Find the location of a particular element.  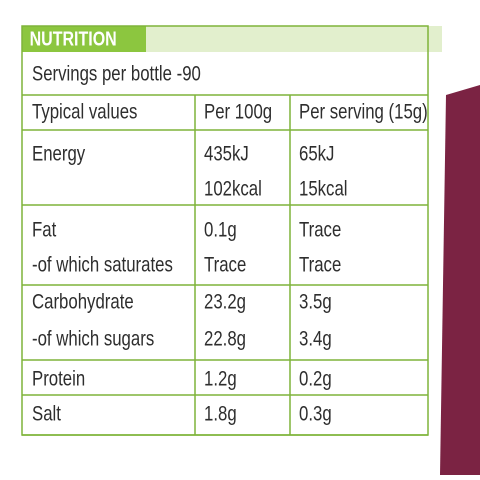

nutrient: Protein is located at coordinates (58, 379).